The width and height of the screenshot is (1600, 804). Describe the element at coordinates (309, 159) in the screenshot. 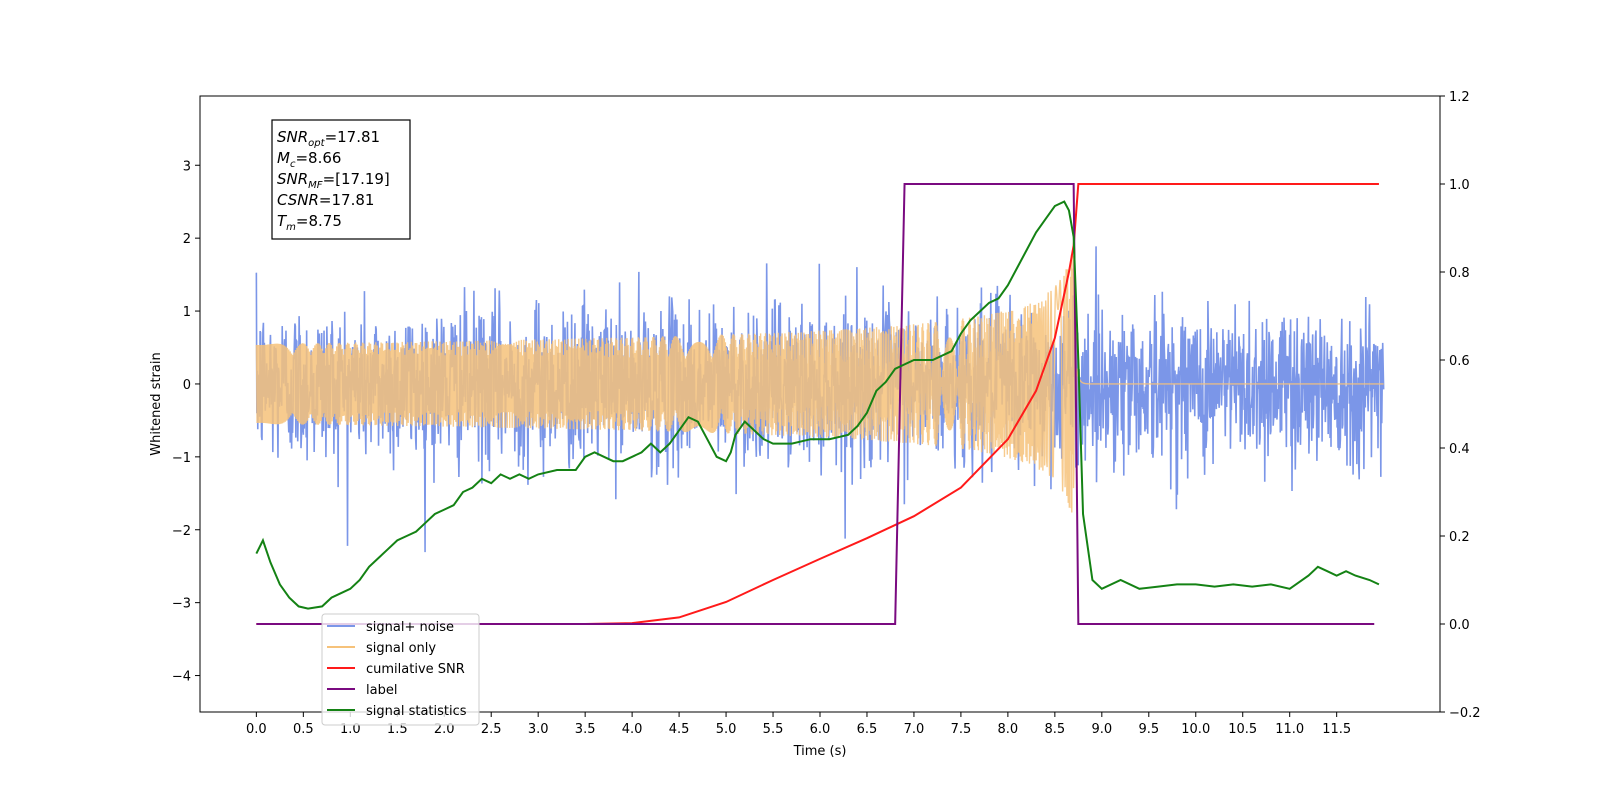

I see `annotation-line: Mc=8.66` at that location.